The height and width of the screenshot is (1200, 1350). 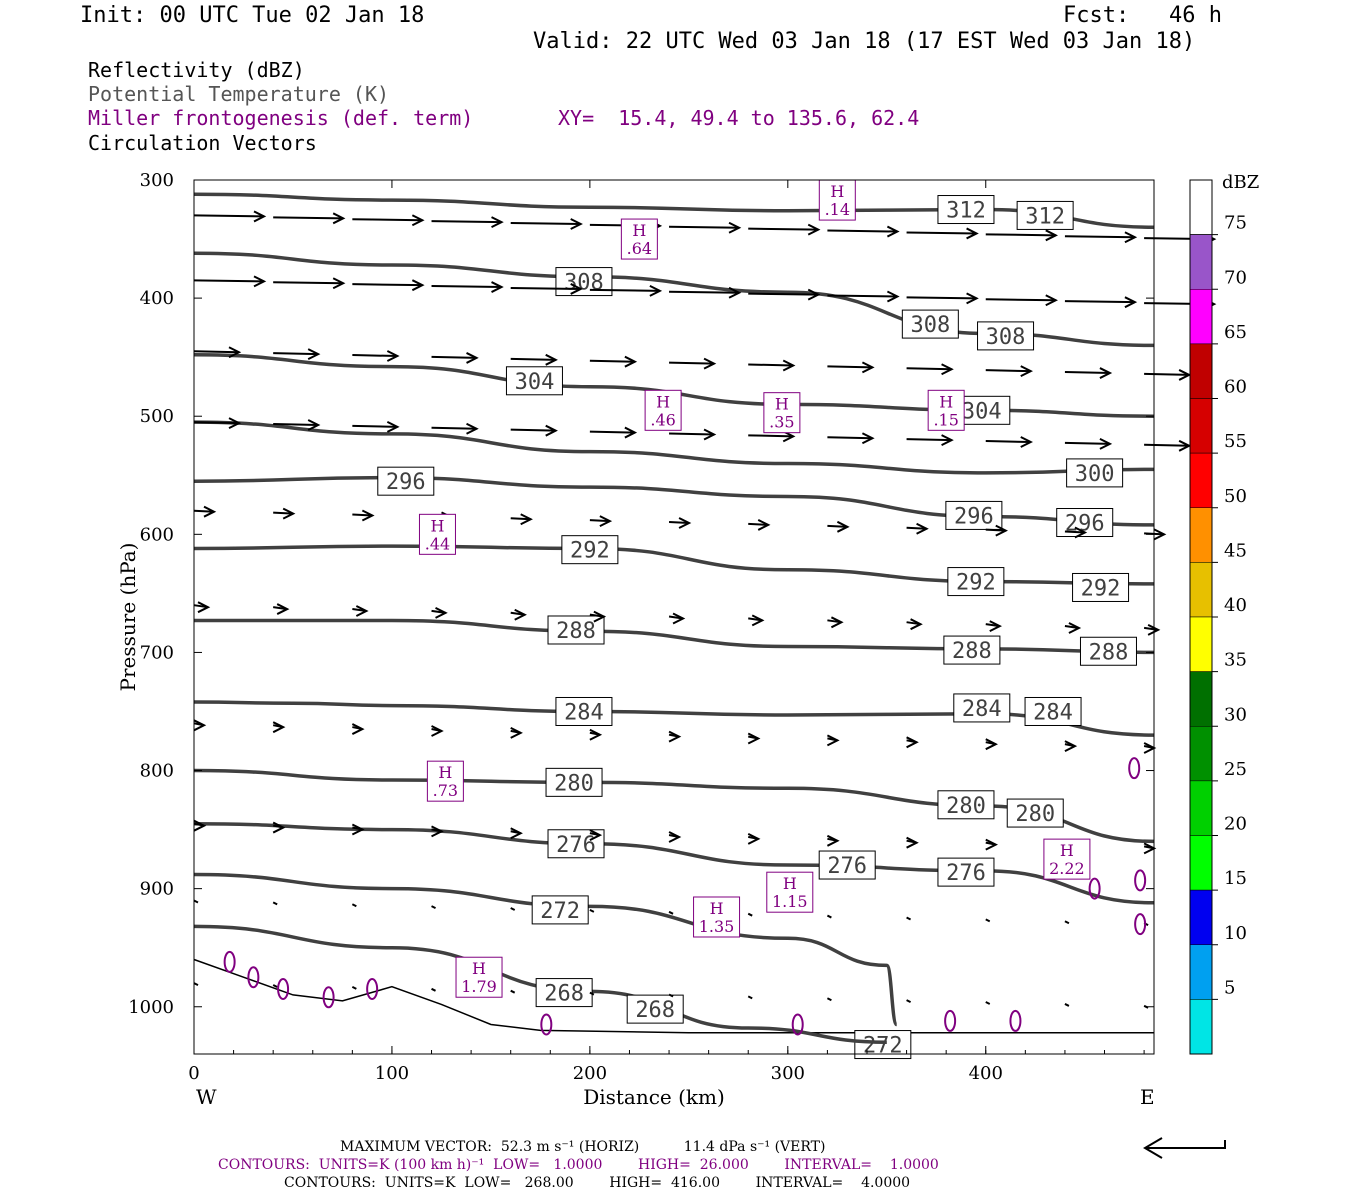 What do you see at coordinates (1201, 699) in the screenshot?
I see `colorbar-segment` at bounding box center [1201, 699].